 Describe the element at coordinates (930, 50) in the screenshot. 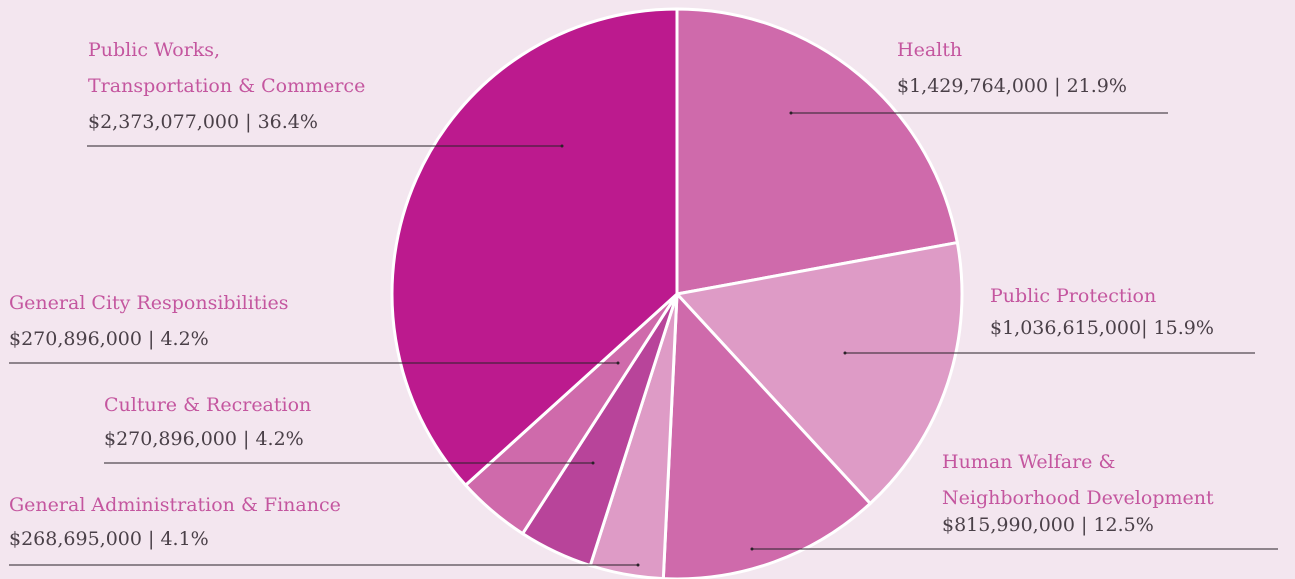

I see `slice-label: Health` at that location.